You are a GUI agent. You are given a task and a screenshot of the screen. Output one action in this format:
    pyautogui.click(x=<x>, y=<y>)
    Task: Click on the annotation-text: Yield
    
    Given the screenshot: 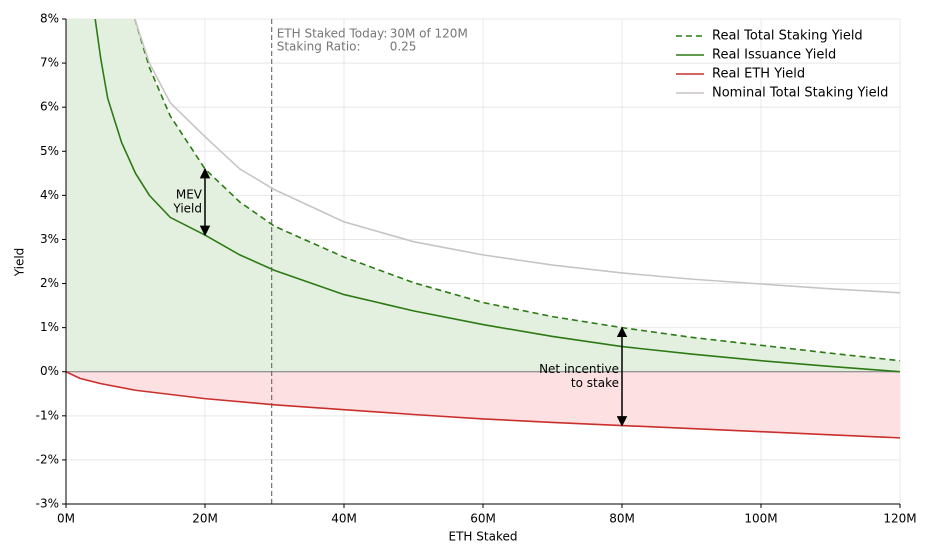 What is the action you would take?
    pyautogui.click(x=187, y=208)
    